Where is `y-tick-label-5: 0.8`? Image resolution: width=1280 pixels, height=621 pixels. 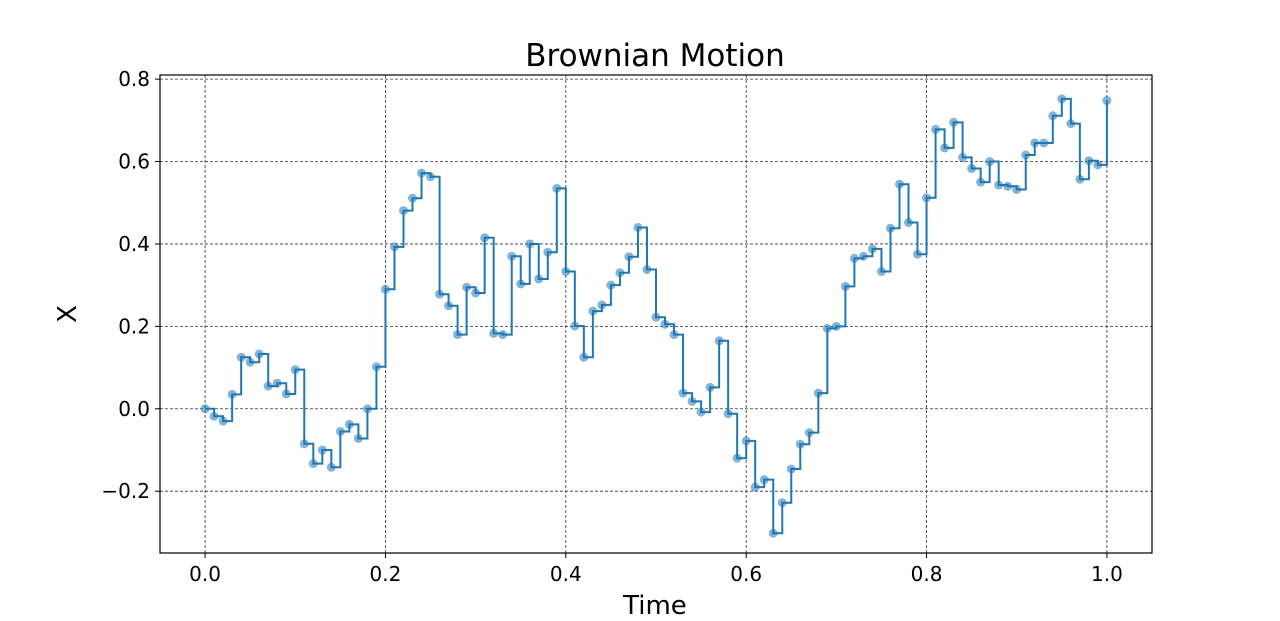 y-tick-label-5: 0.8 is located at coordinates (134, 79).